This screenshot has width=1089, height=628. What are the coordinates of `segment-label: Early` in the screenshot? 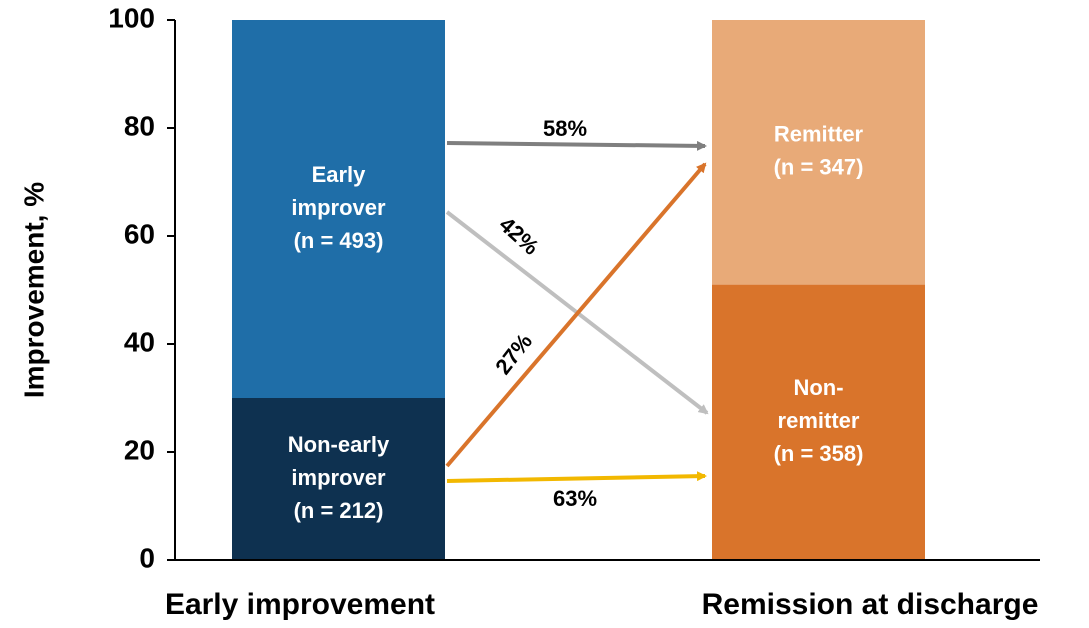 It's located at (339, 174).